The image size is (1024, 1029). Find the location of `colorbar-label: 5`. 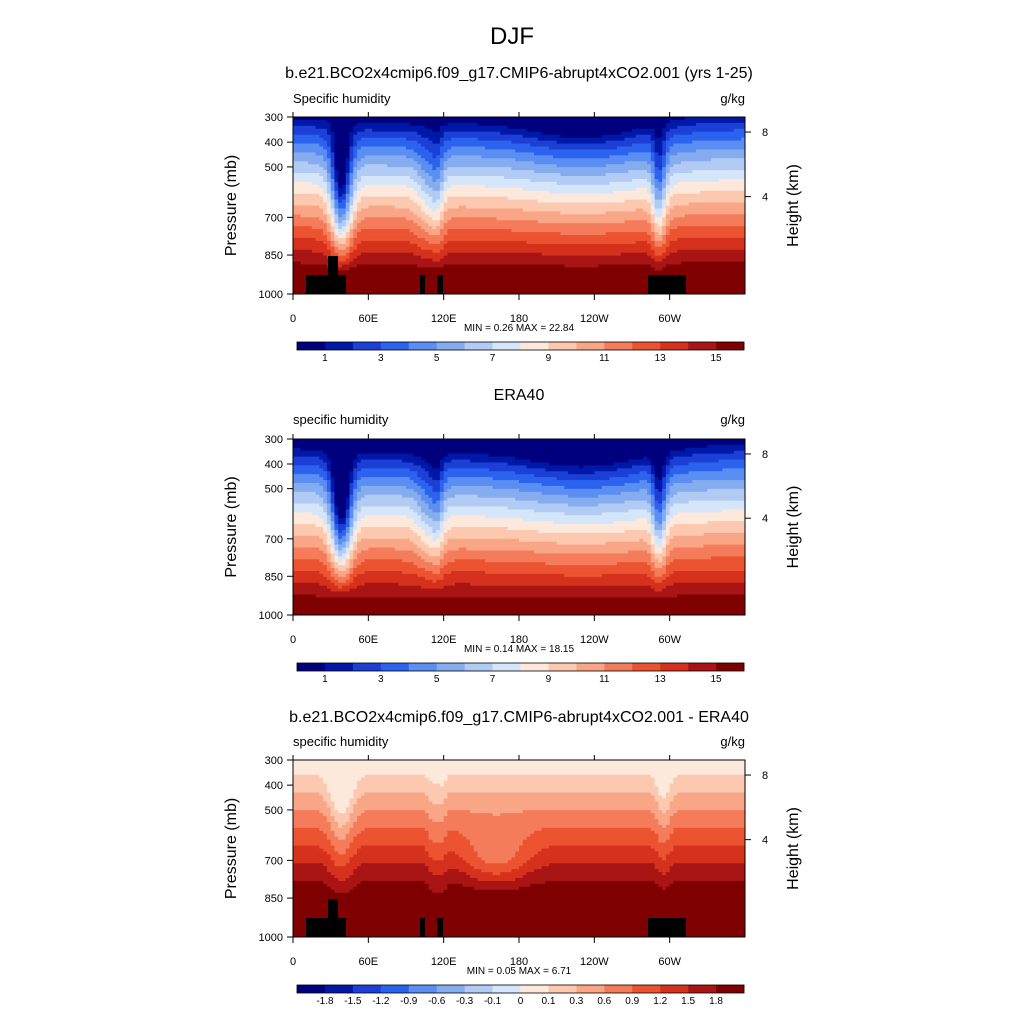

colorbar-label: 5 is located at coordinates (437, 358).